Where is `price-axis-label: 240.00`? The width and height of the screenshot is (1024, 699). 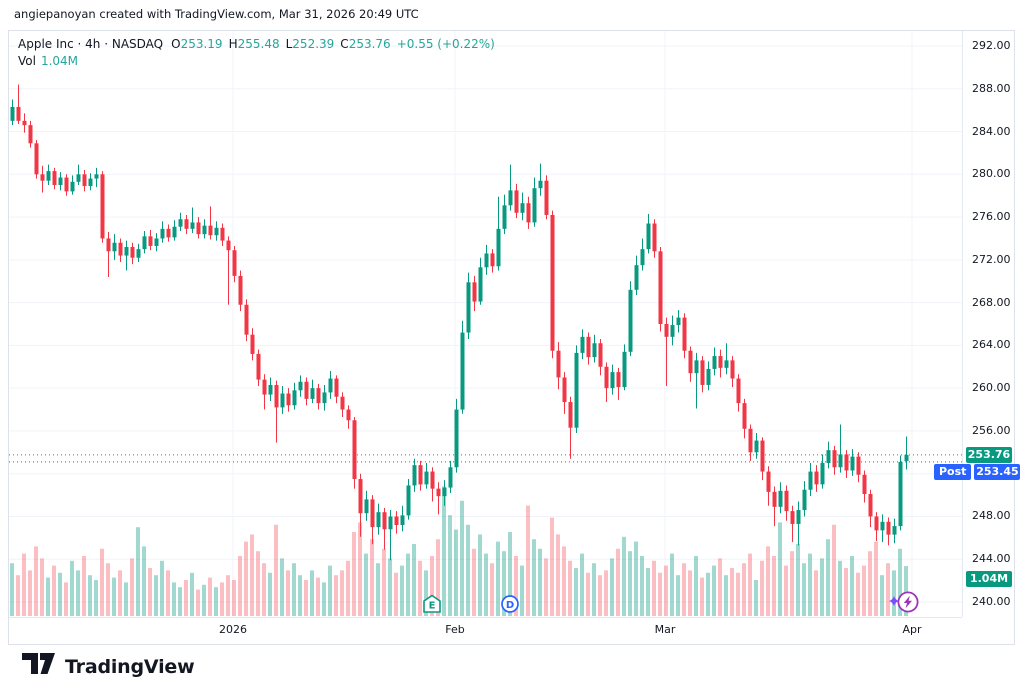 price-axis-label: 240.00 is located at coordinates (991, 601).